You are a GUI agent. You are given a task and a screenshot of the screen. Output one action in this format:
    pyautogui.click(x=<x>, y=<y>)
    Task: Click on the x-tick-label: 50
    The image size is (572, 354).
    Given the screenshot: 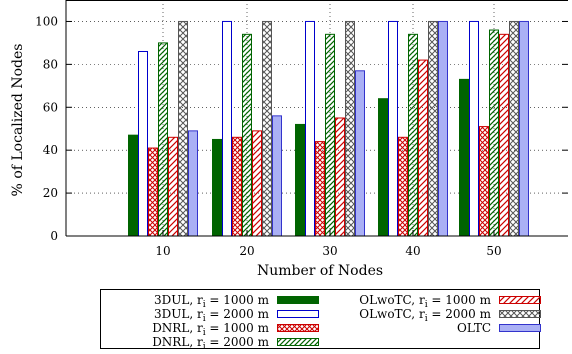 What is the action you would take?
    pyautogui.click(x=493, y=251)
    